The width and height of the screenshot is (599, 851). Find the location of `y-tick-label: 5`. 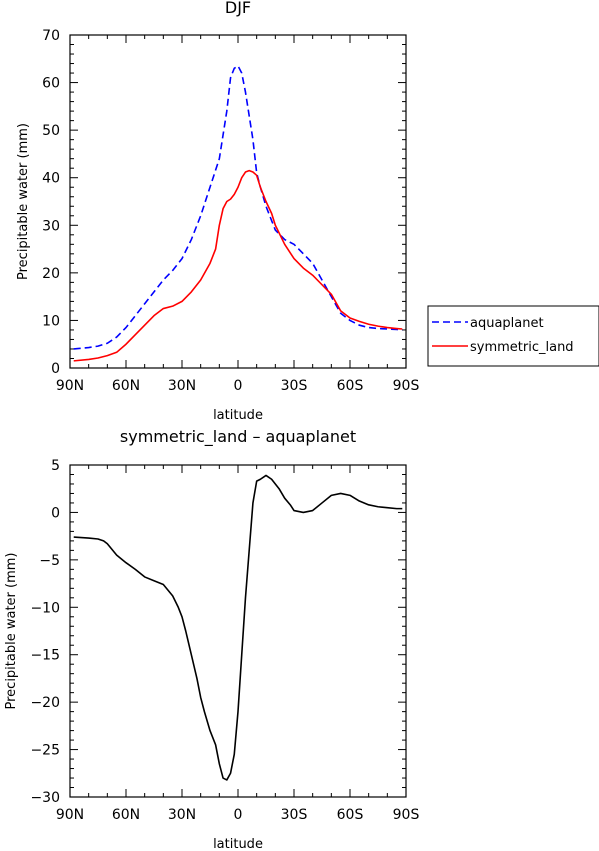

y-tick-label: 5 is located at coordinates (55, 466).